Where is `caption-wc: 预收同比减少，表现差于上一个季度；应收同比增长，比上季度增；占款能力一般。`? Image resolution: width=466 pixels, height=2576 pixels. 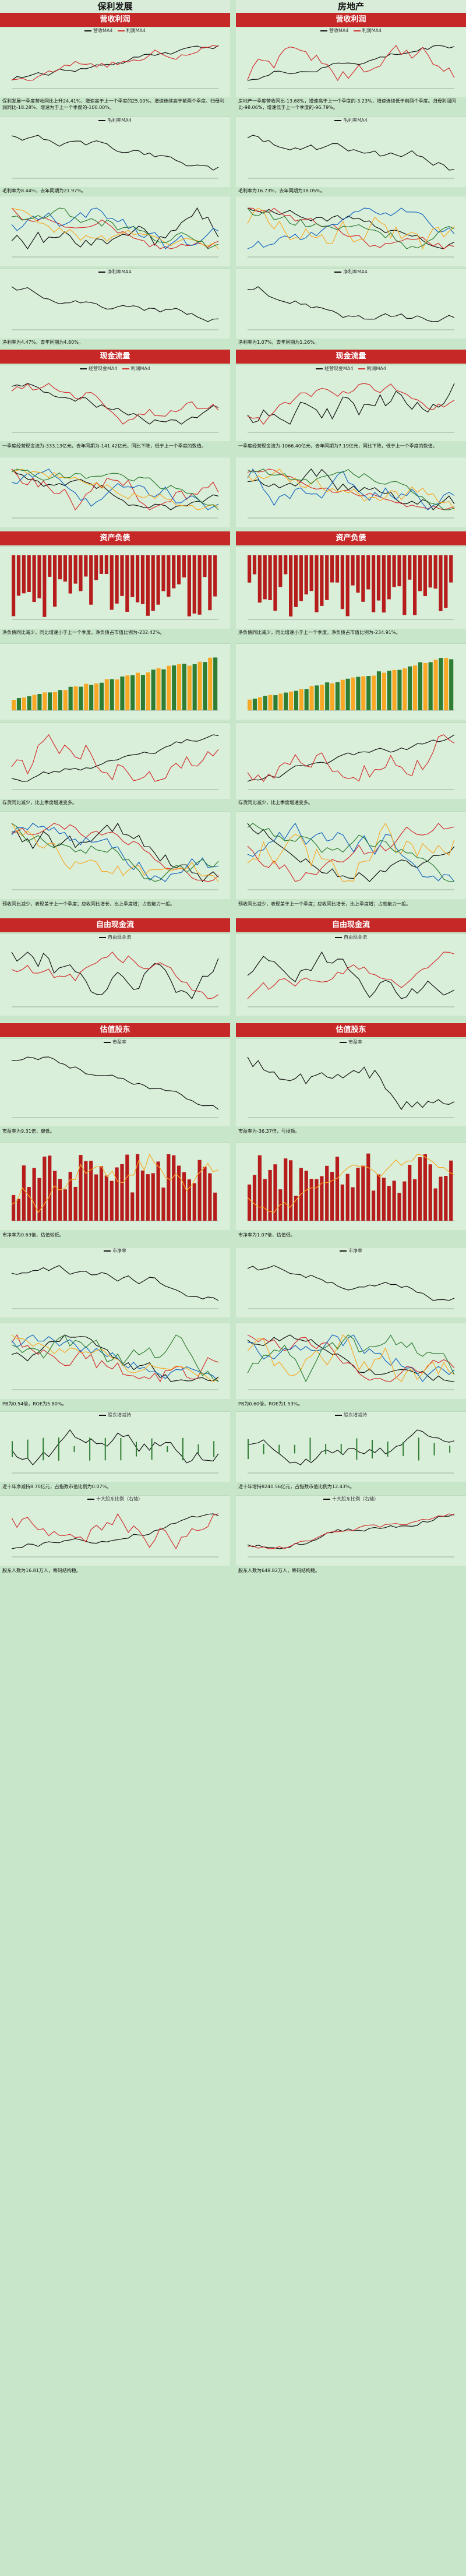 caption-wc: 预收同比减少，表现差于上一个季度；应收同比增长，比上季度增；占款能力一般。 is located at coordinates (89, 904).